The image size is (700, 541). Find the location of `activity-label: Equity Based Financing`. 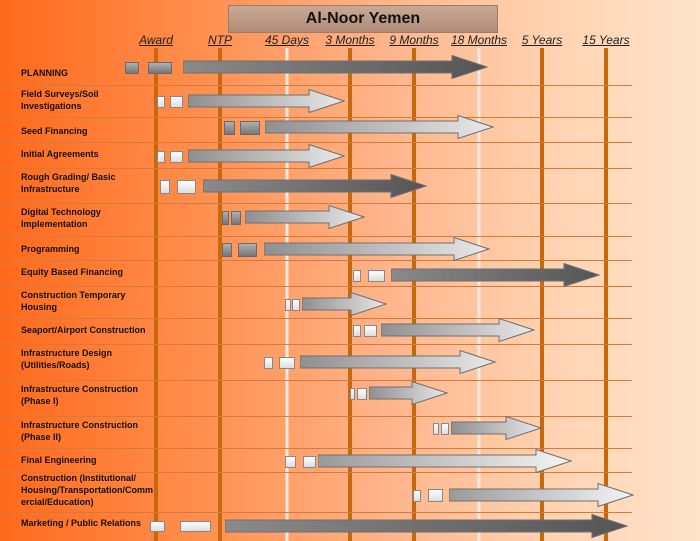

activity-label: Equity Based Financing is located at coordinates (72, 272).